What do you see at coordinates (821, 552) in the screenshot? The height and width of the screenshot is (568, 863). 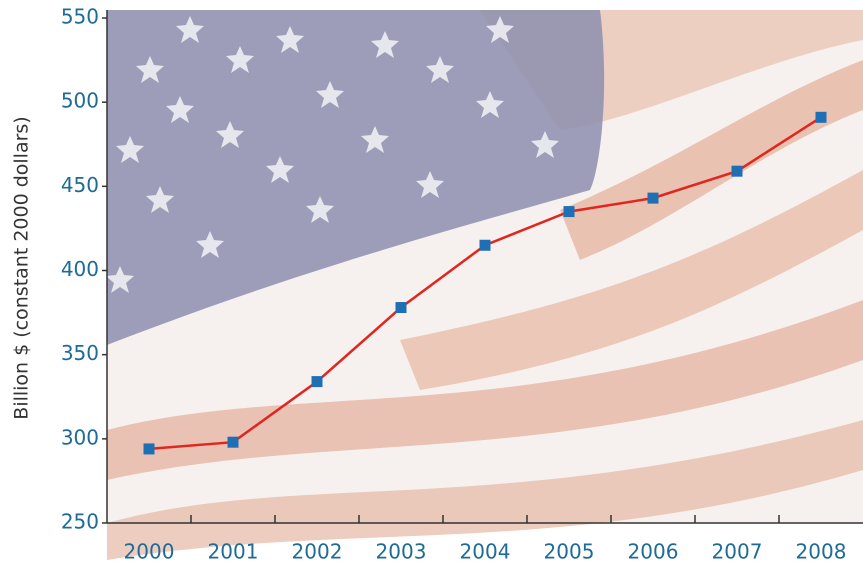 I see `x-tick-label: 2008` at bounding box center [821, 552].